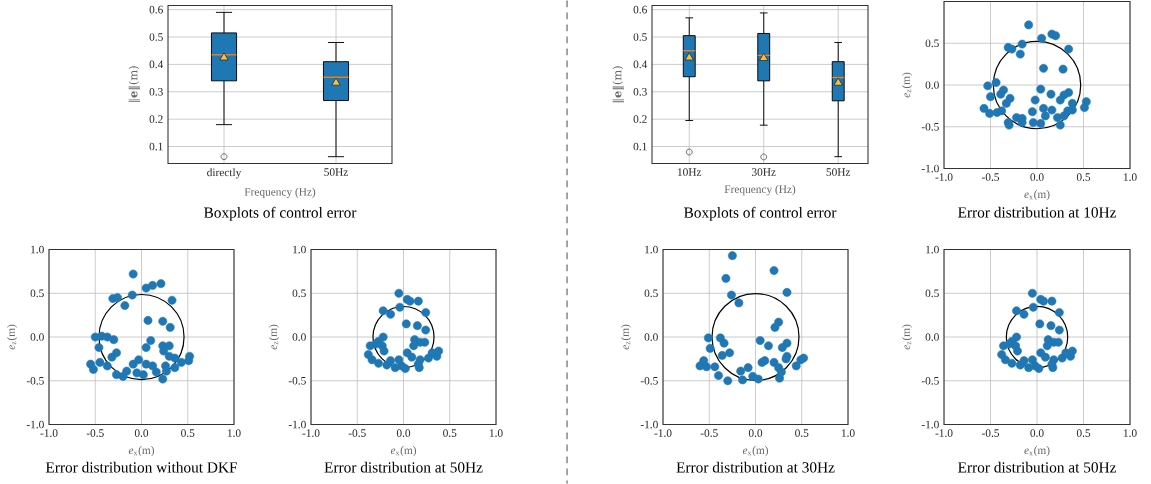 This screenshot has height=484, width=1151. Describe the element at coordinates (141, 467) in the screenshot. I see `text: Error distribution without DKF` at that location.